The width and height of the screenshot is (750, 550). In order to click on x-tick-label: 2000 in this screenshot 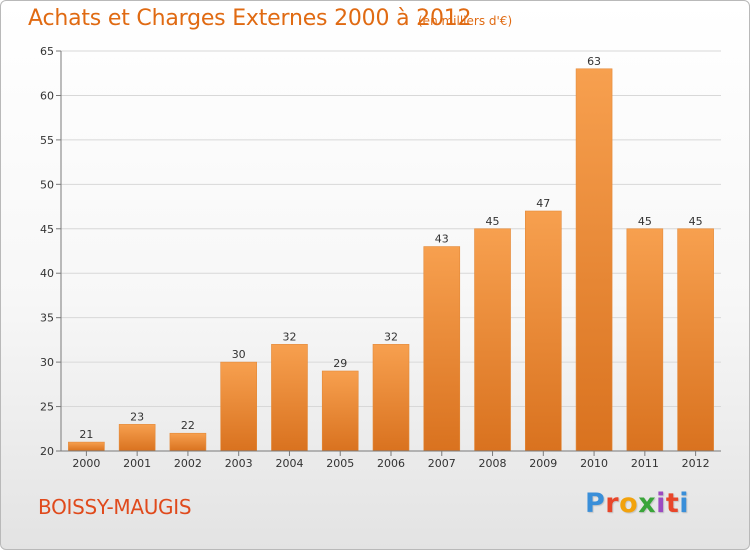, I will do `click(86, 463)`.